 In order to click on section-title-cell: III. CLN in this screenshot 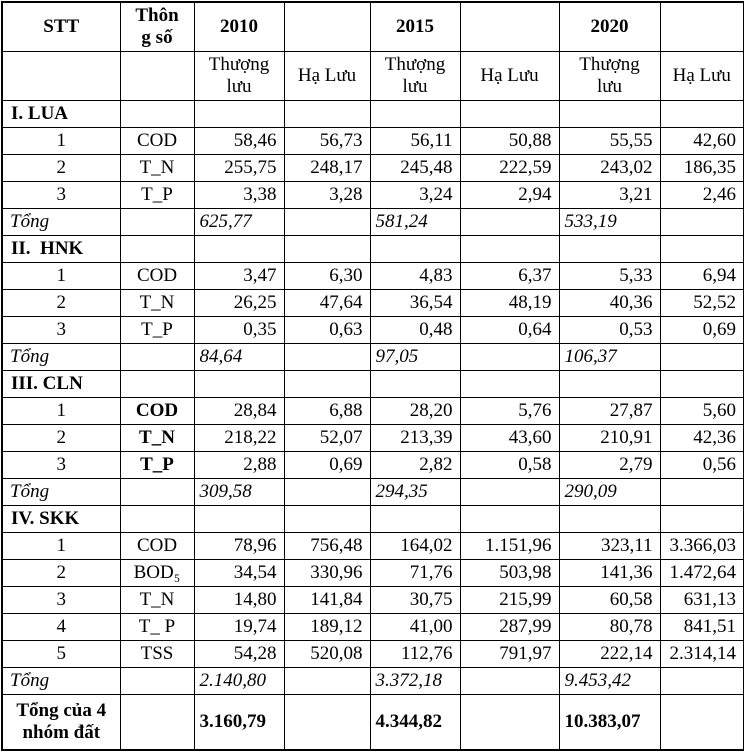, I will do `click(61, 384)`.